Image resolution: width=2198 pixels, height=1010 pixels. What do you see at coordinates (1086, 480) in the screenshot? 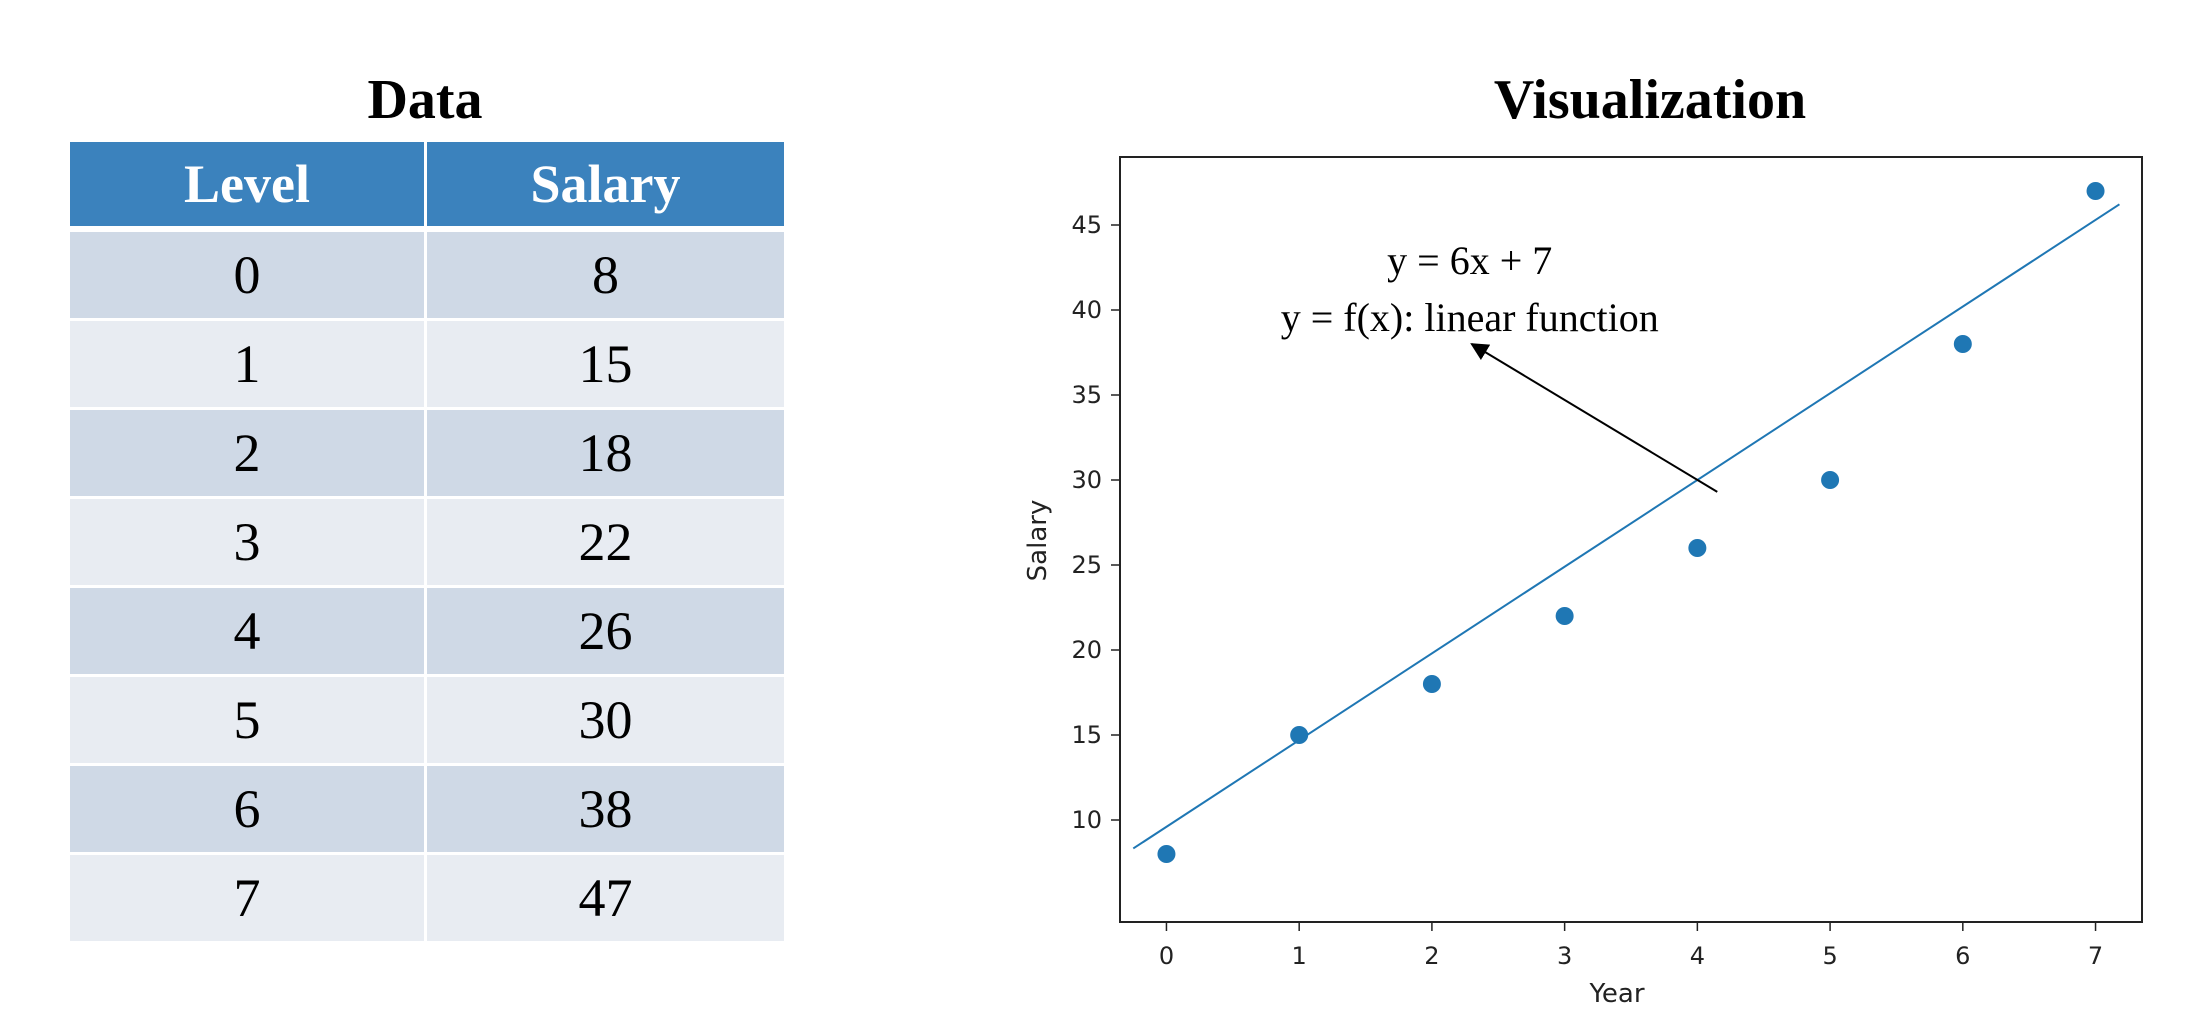
I see `y-tick-label: 30` at bounding box center [1086, 480].